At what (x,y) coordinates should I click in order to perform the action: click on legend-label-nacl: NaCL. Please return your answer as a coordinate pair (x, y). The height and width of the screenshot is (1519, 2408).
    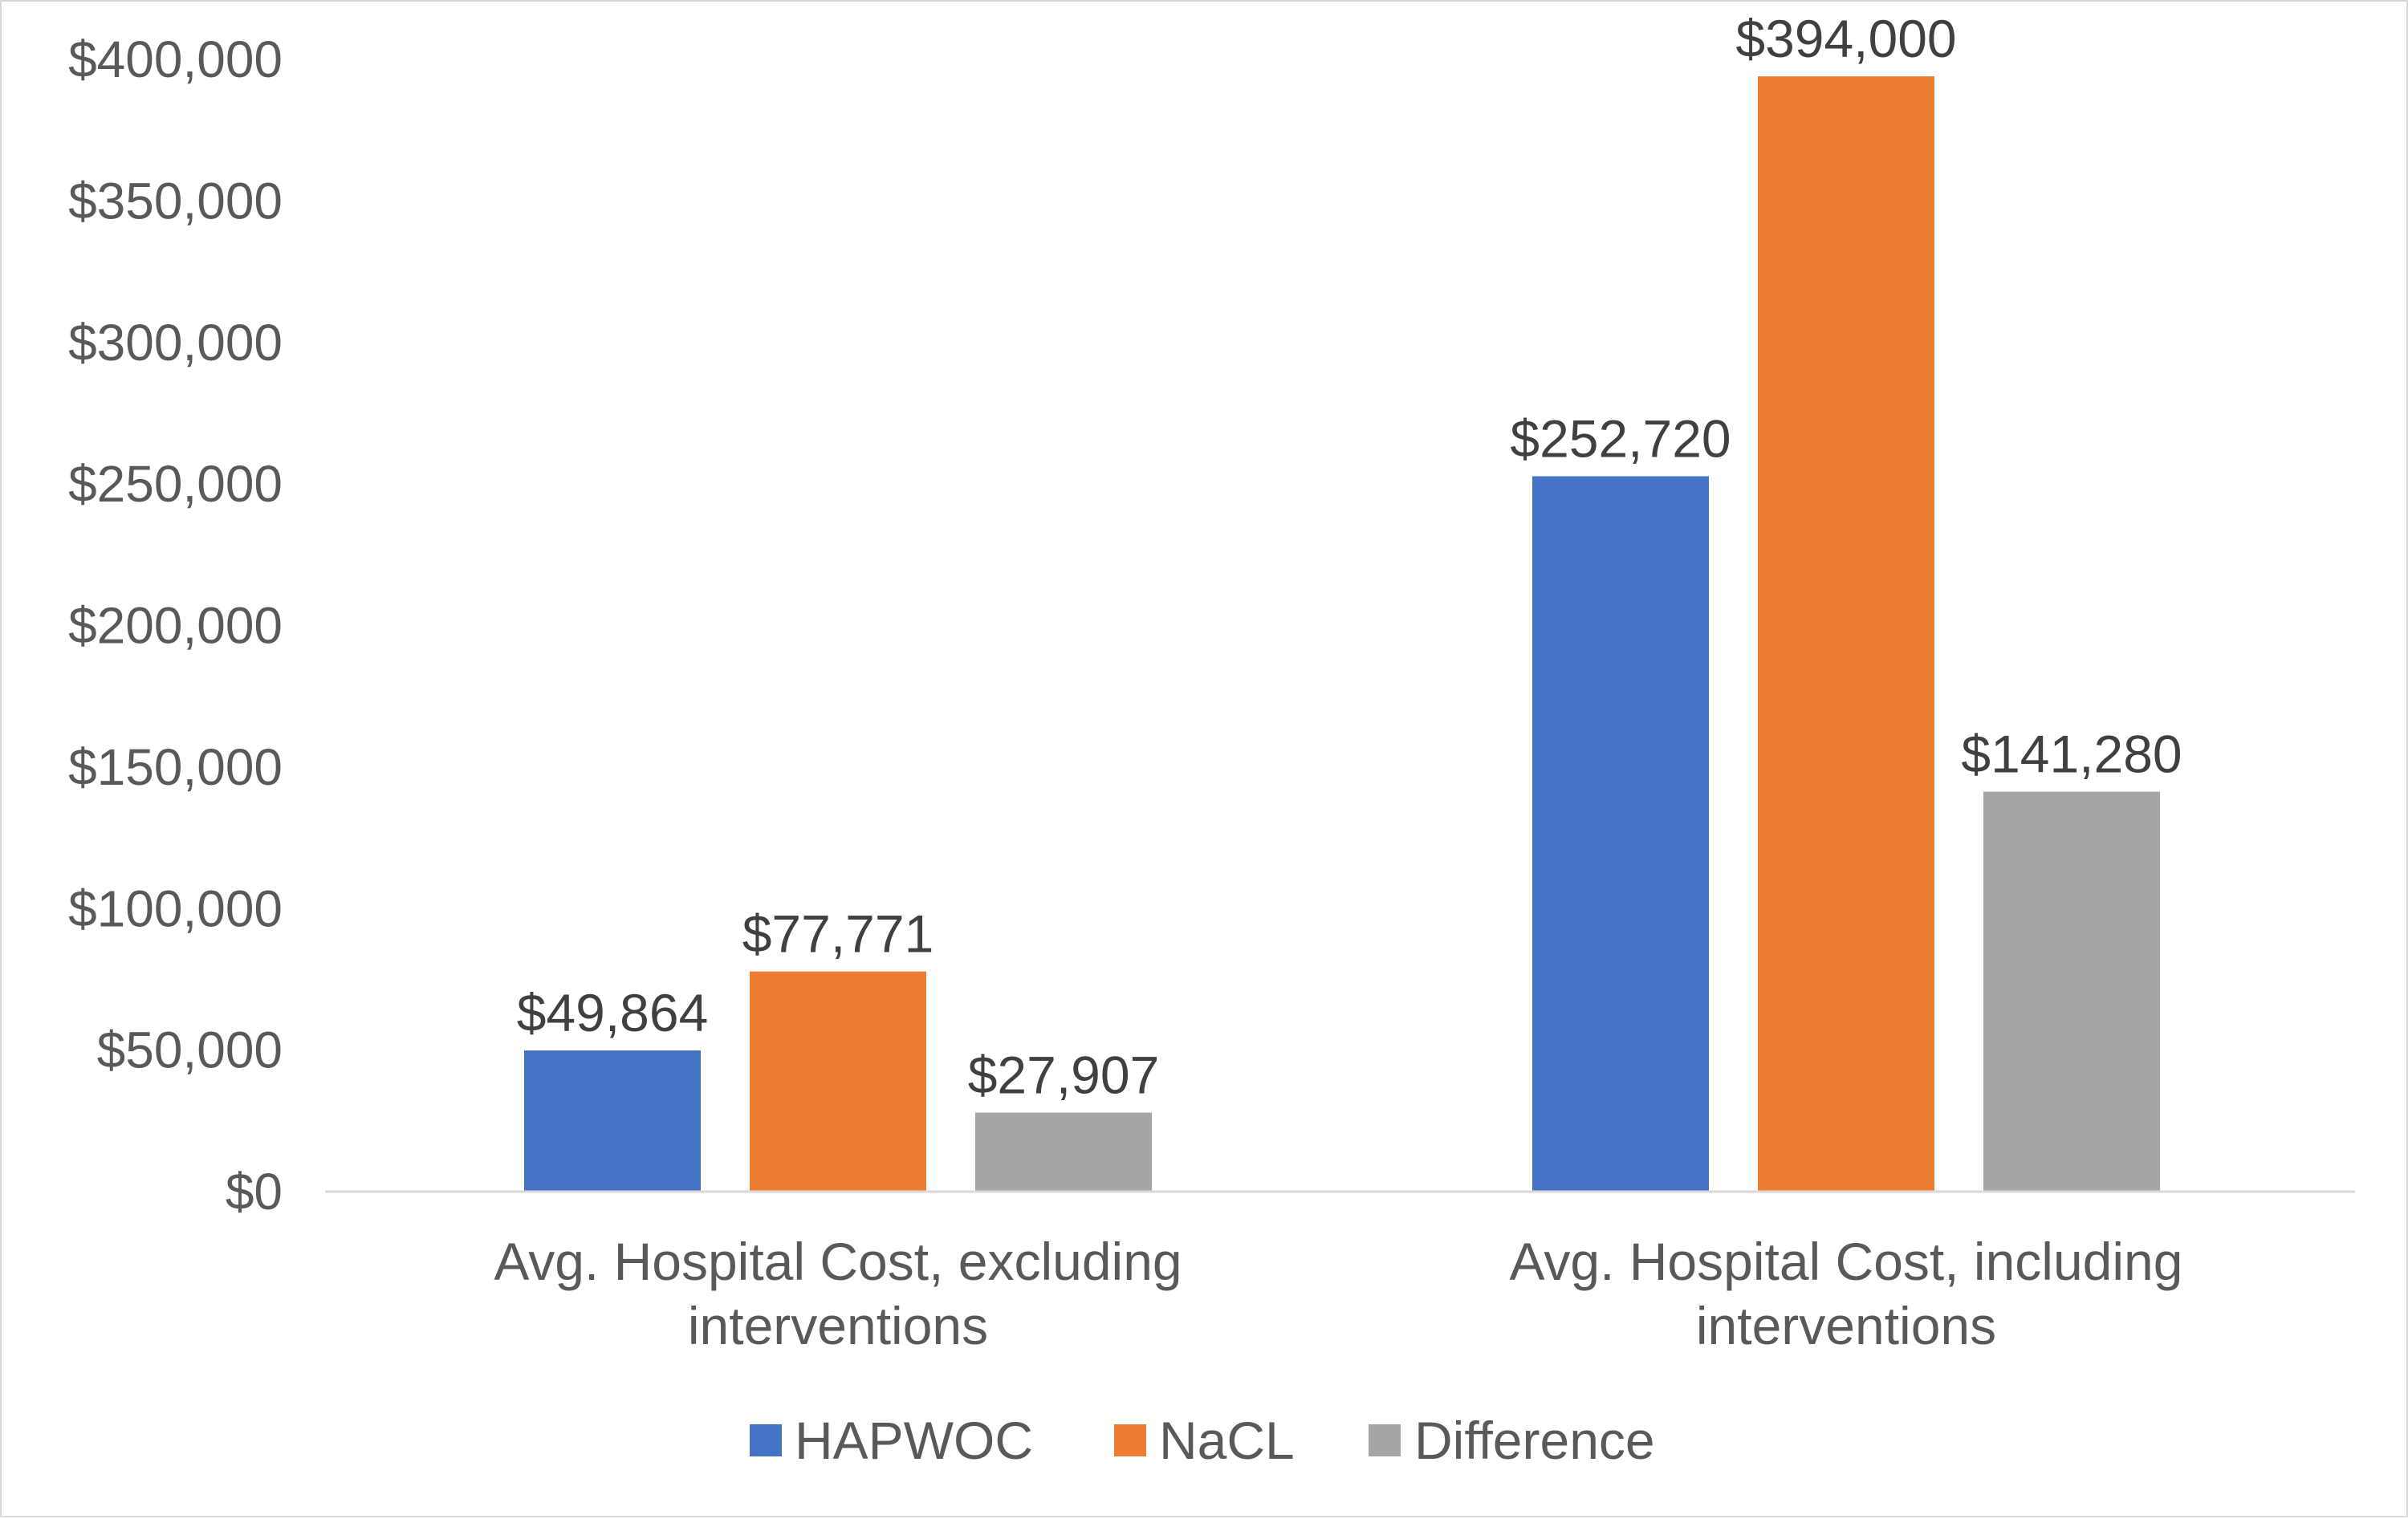
    Looking at the image, I should click on (1227, 1440).